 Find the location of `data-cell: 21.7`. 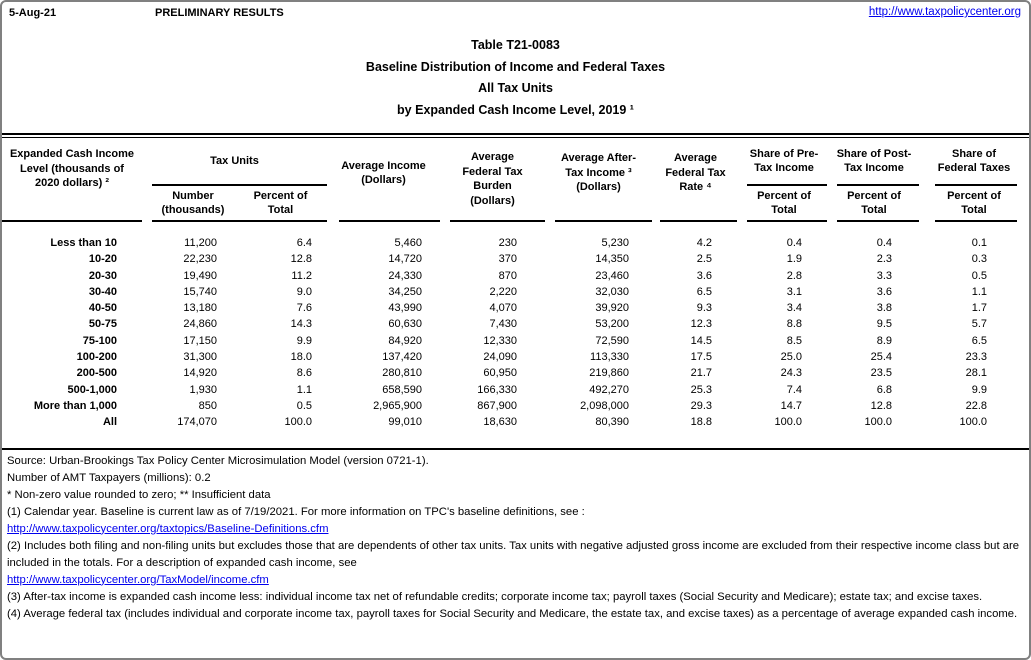

data-cell: 21.7 is located at coordinates (701, 373).